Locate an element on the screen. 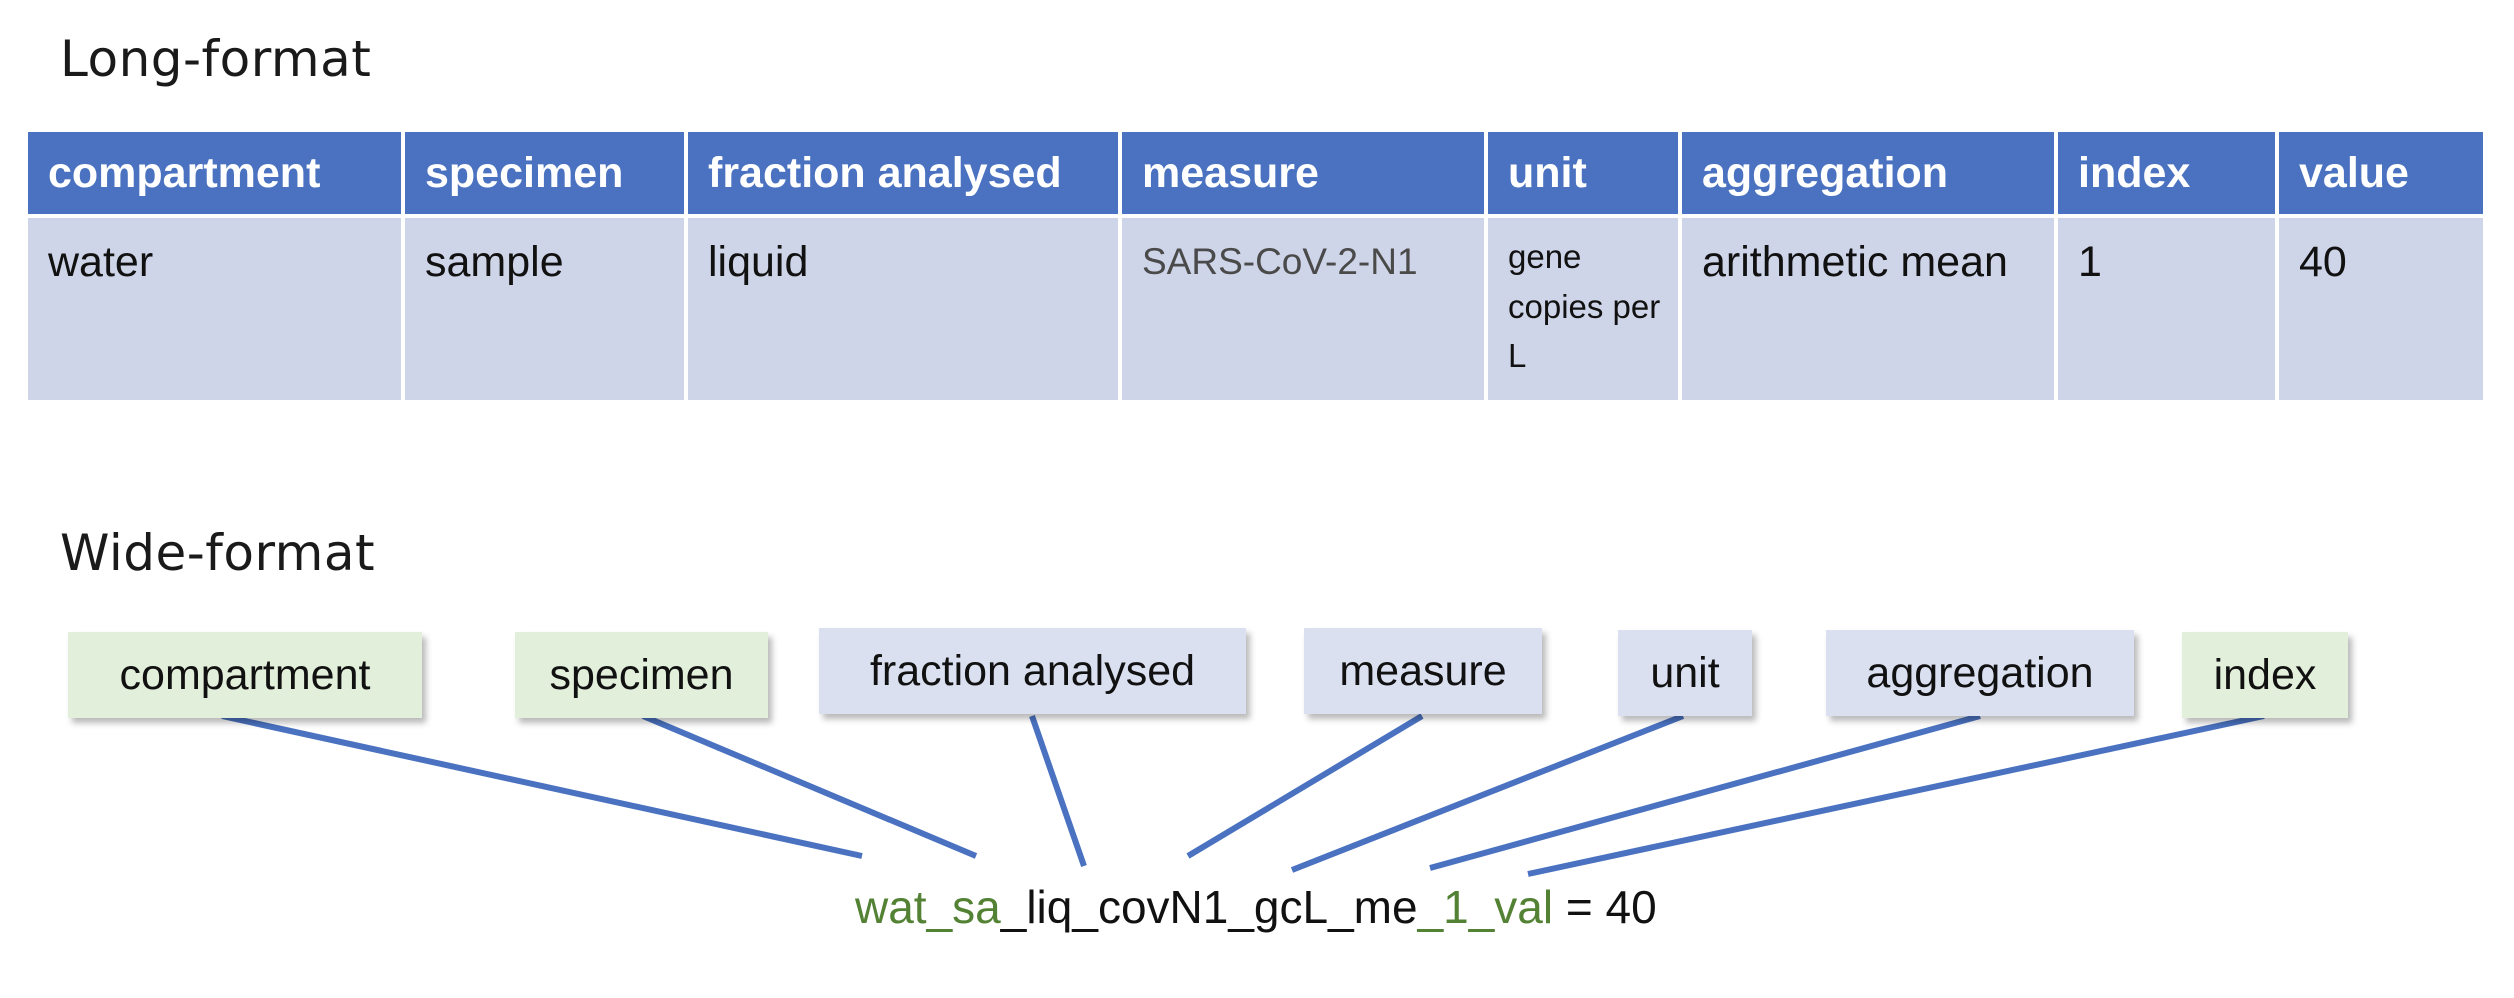 The width and height of the screenshot is (2514, 998). header-value: value is located at coordinates (2381, 173).